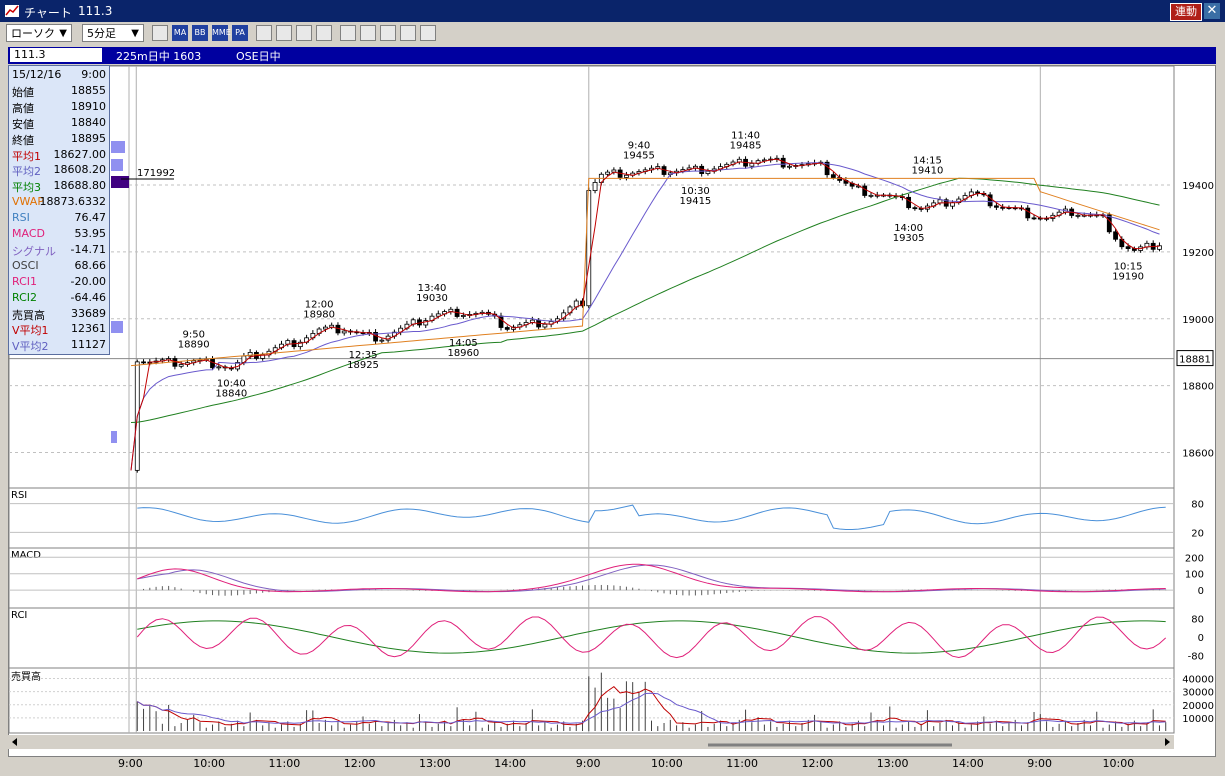 The width and height of the screenshot is (1225, 776). What do you see at coordinates (26, 156) in the screenshot?
I see `info-label: 平均1` at bounding box center [26, 156].